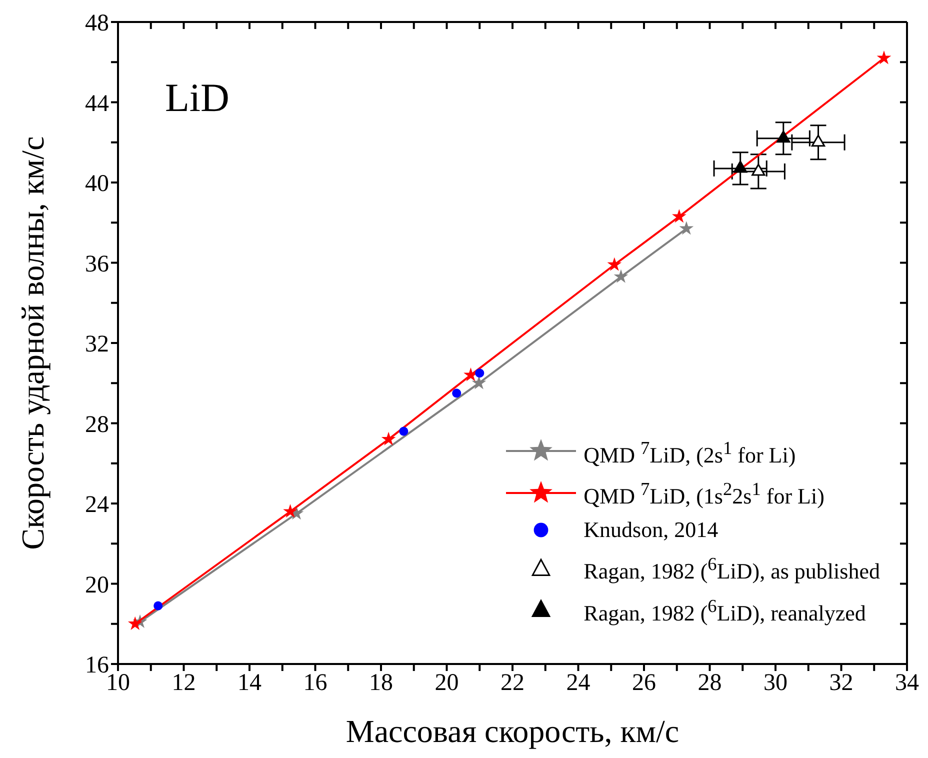  Describe the element at coordinates (97, 264) in the screenshot. I see `y-tick-label: 36` at that location.